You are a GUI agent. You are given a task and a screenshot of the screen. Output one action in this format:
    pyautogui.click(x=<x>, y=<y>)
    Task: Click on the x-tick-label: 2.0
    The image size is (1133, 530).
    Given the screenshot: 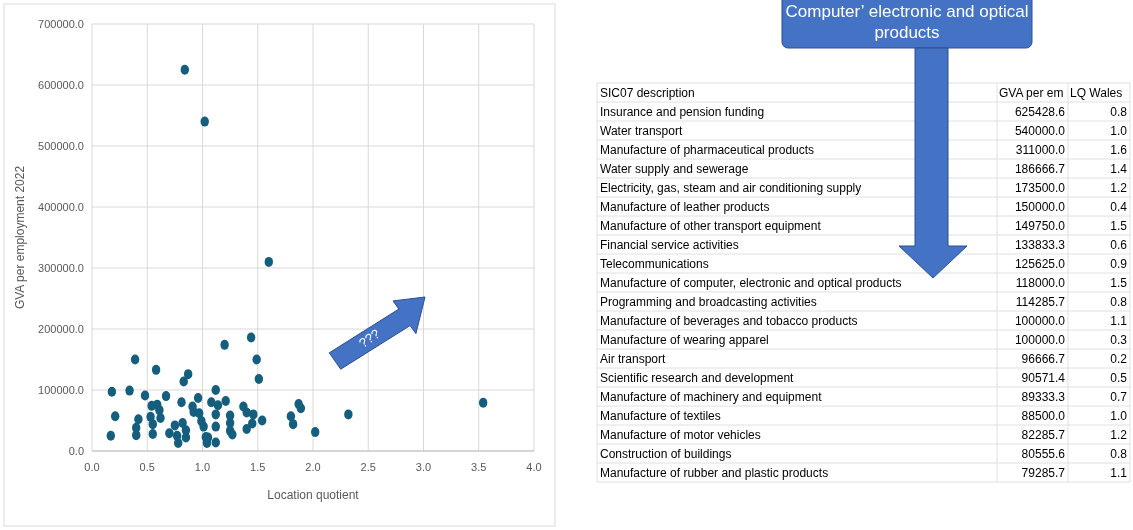 What is the action you would take?
    pyautogui.click(x=313, y=467)
    